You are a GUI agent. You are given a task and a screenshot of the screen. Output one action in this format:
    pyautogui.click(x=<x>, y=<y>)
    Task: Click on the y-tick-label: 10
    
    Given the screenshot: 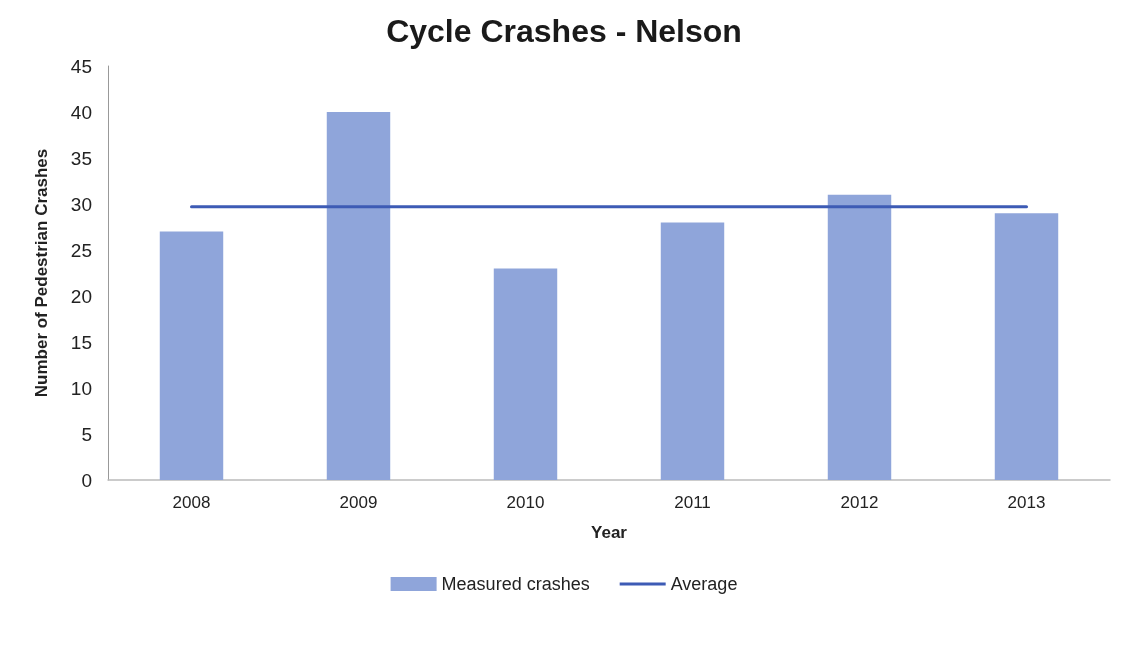 What is the action you would take?
    pyautogui.click(x=81, y=388)
    